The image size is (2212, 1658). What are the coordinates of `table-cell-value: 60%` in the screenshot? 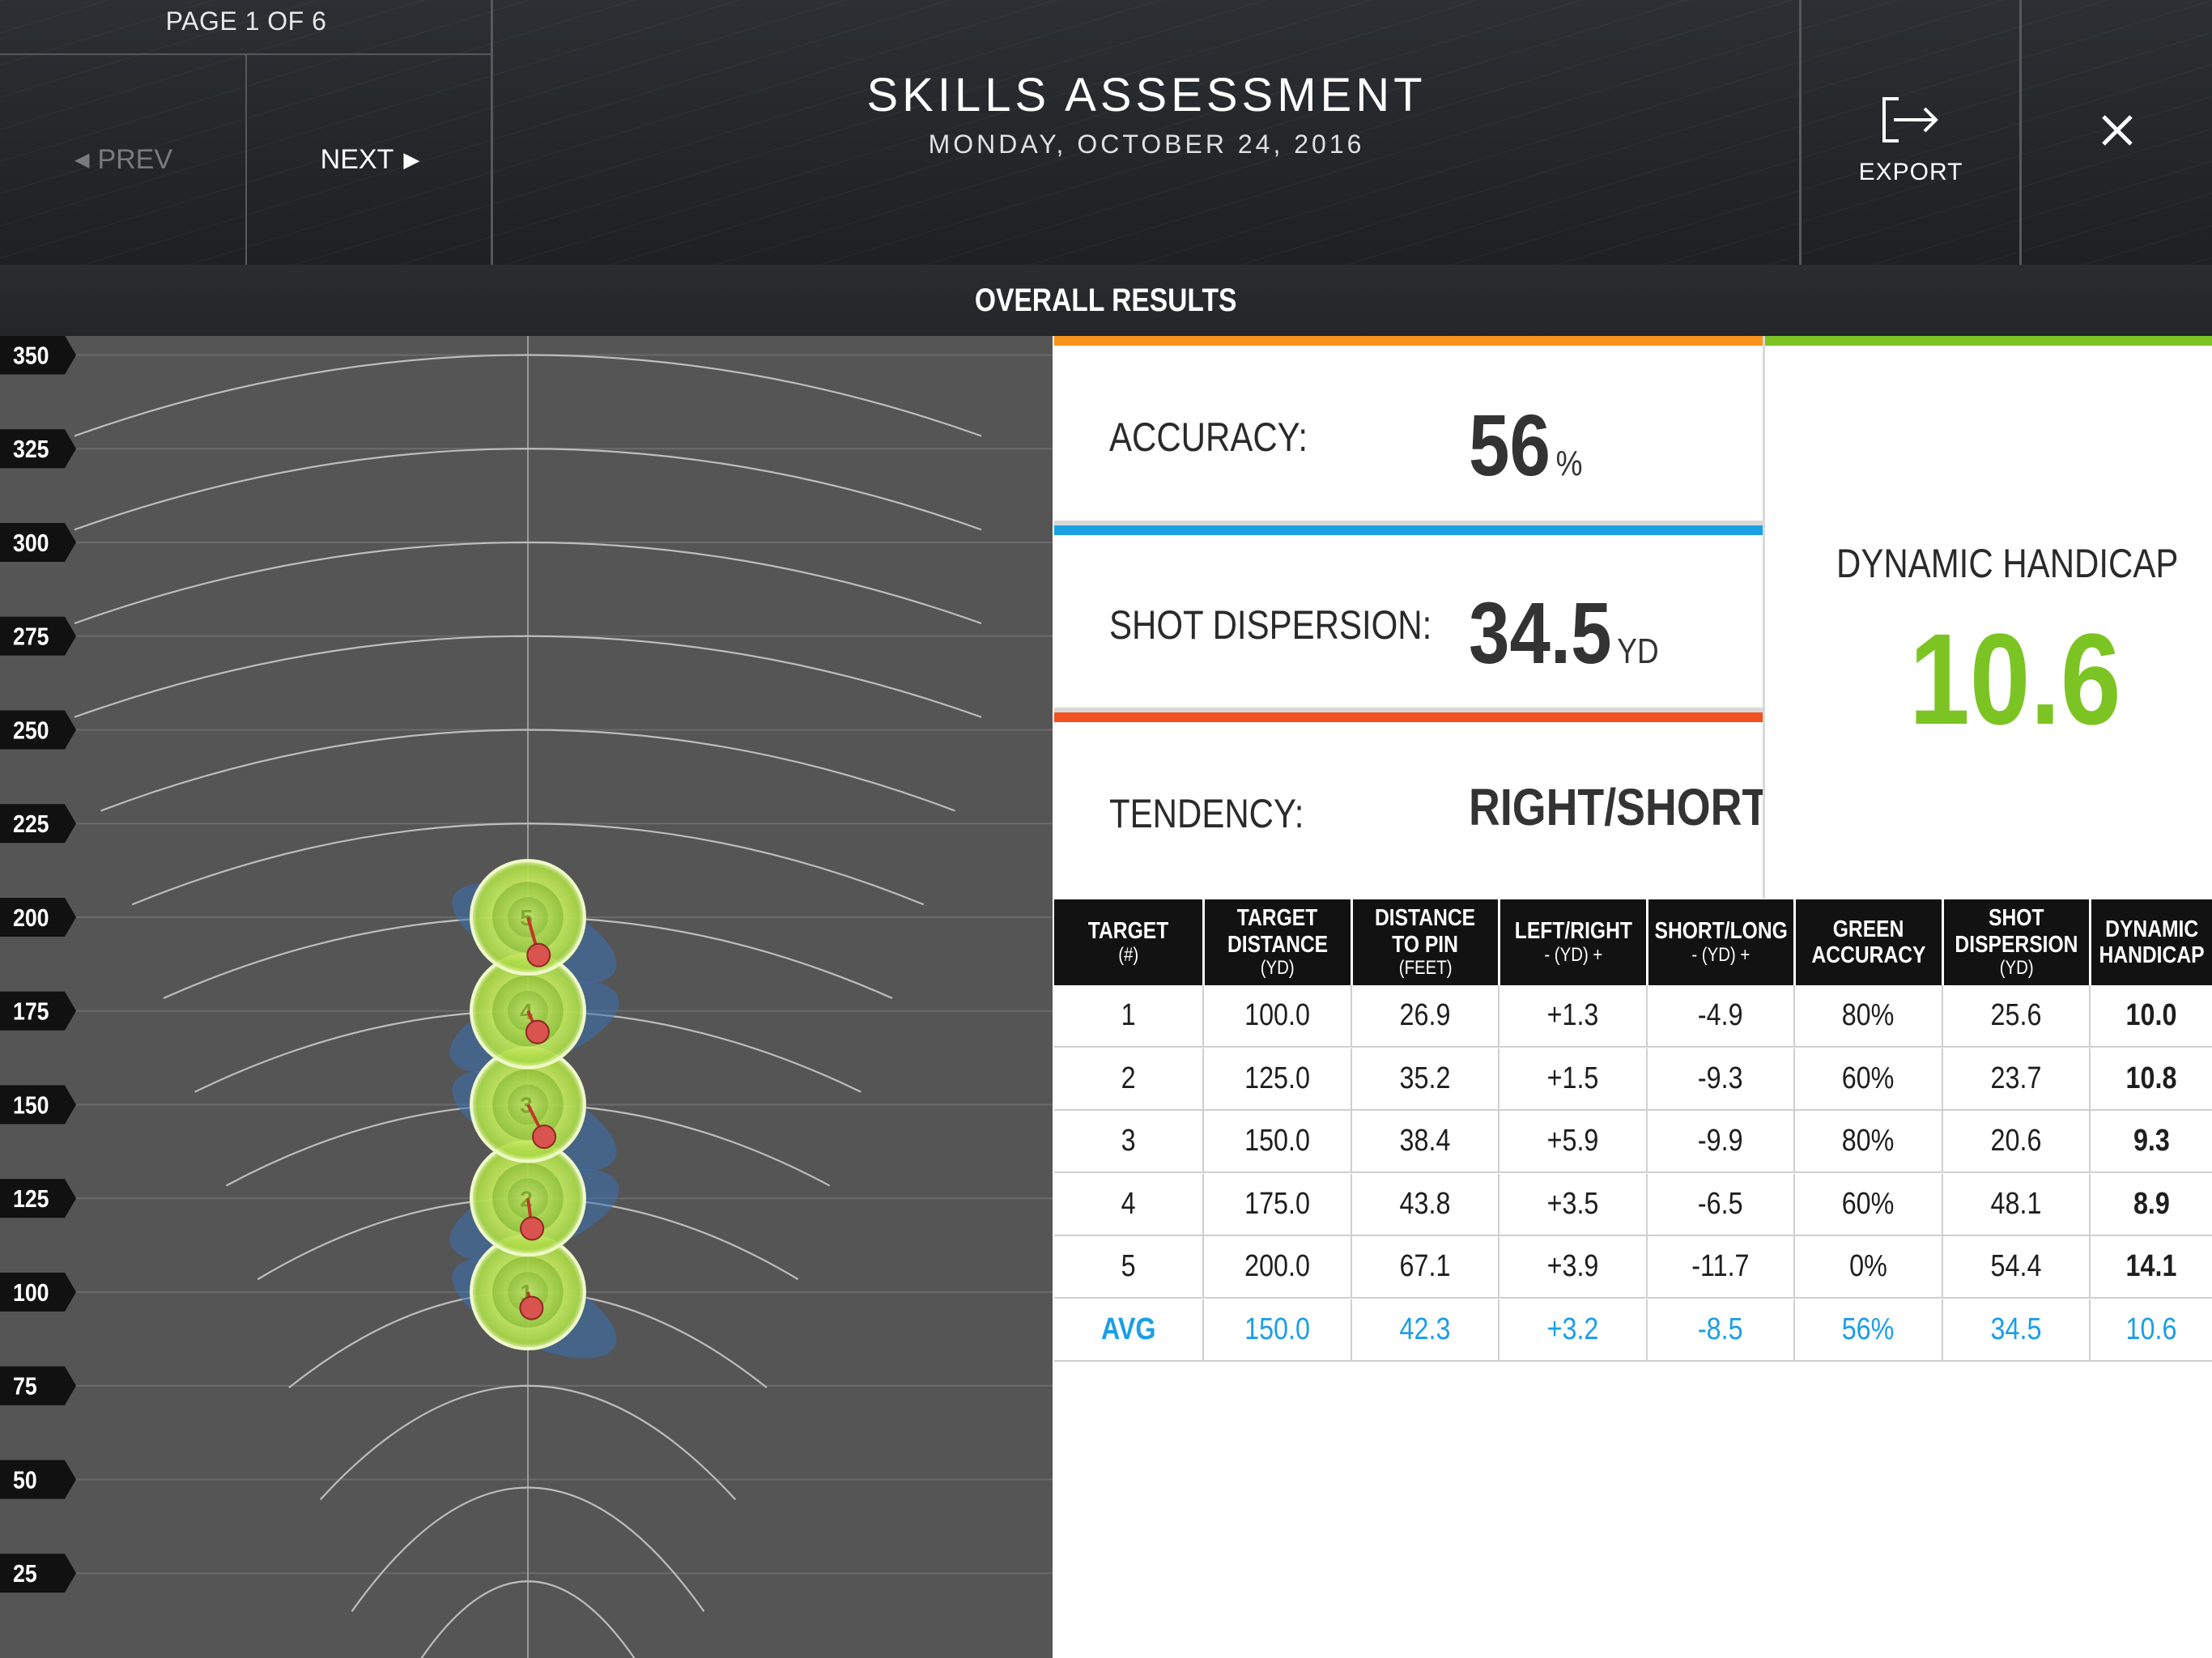 It's located at (1869, 1203).